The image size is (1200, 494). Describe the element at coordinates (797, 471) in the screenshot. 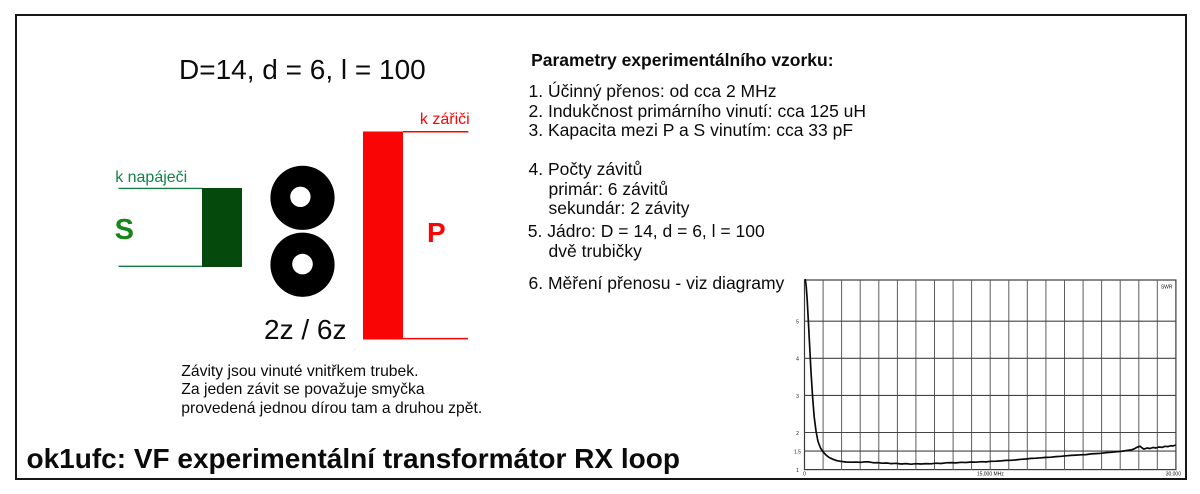

I see `svg-text: 1` at that location.